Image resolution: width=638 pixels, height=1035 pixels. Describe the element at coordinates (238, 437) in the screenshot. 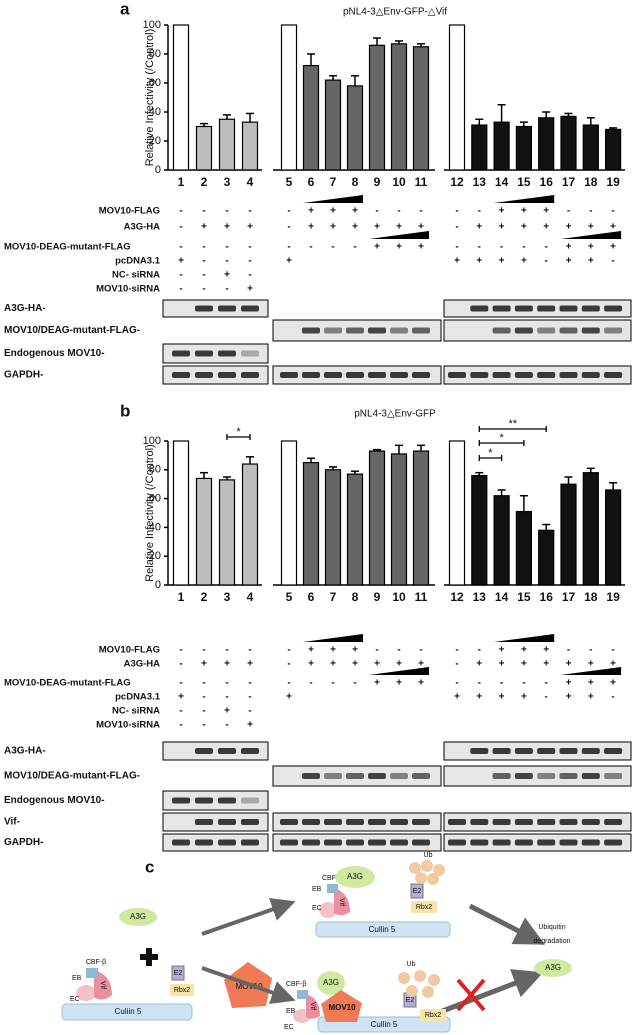

I see `significance-bracket` at that location.